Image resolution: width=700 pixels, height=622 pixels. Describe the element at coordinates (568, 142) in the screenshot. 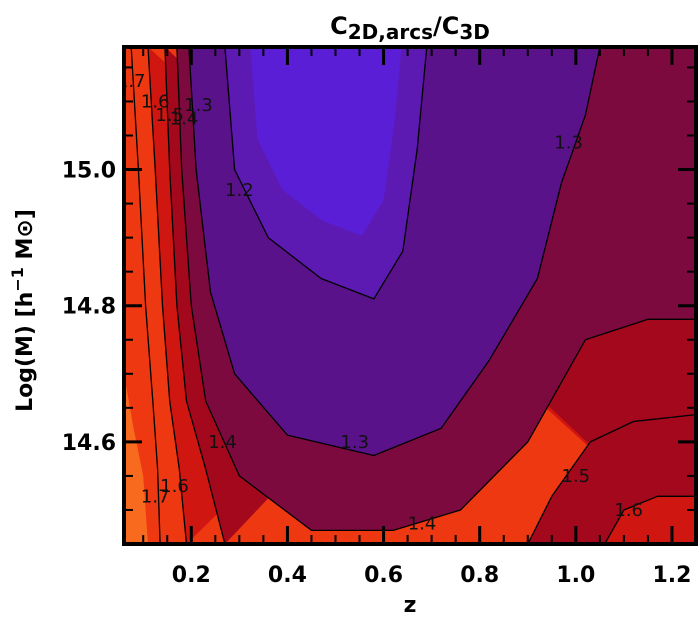

I see `contour-label-5: 1.3` at that location.